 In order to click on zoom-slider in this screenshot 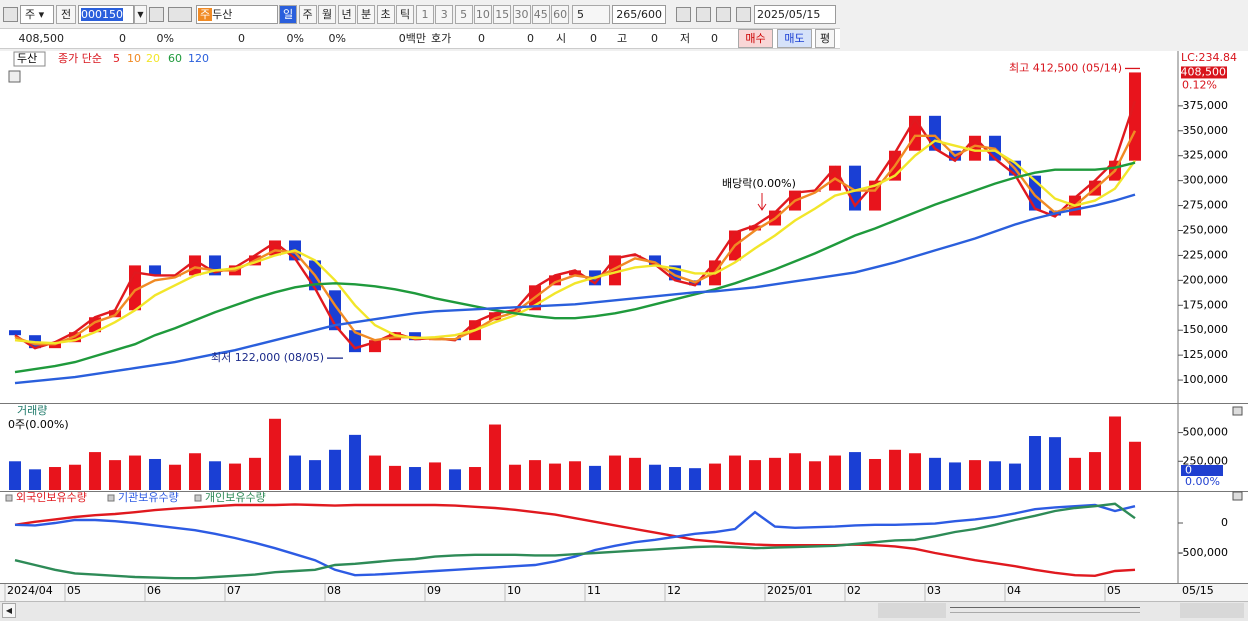, I will do `click(1045, 610)`.